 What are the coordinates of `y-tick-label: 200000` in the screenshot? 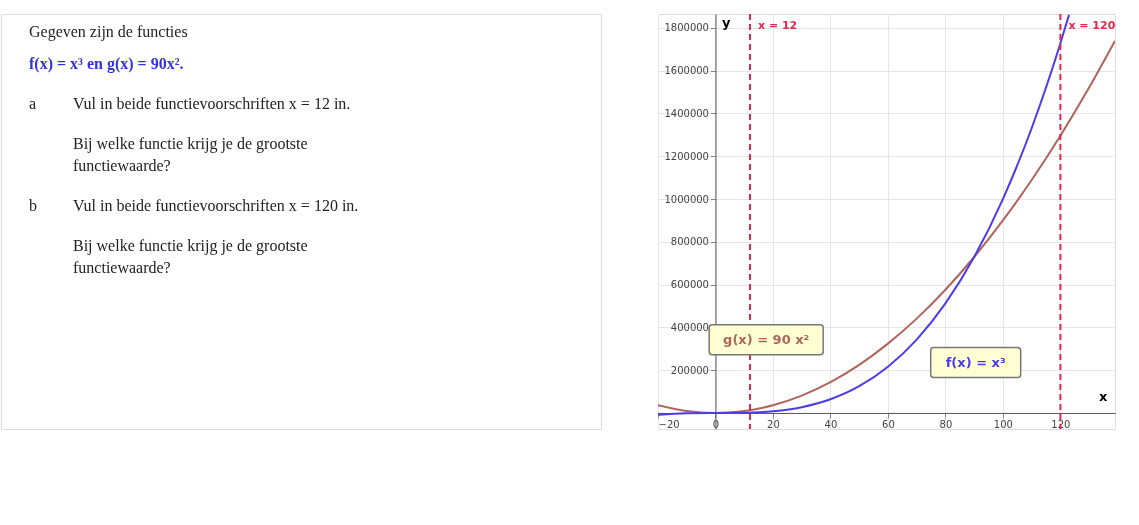 It's located at (689, 370).